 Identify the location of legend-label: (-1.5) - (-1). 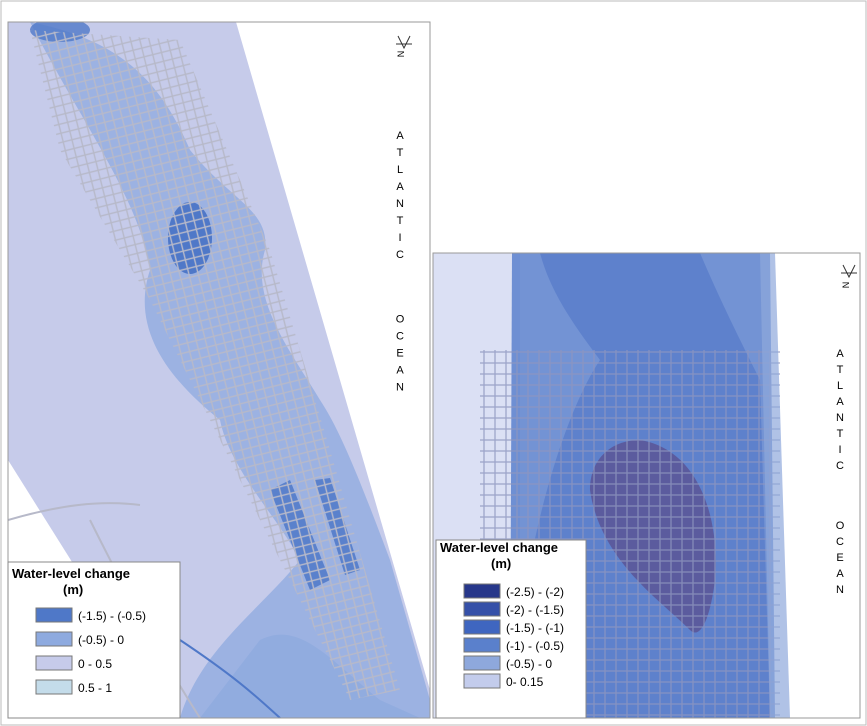
(535, 628).